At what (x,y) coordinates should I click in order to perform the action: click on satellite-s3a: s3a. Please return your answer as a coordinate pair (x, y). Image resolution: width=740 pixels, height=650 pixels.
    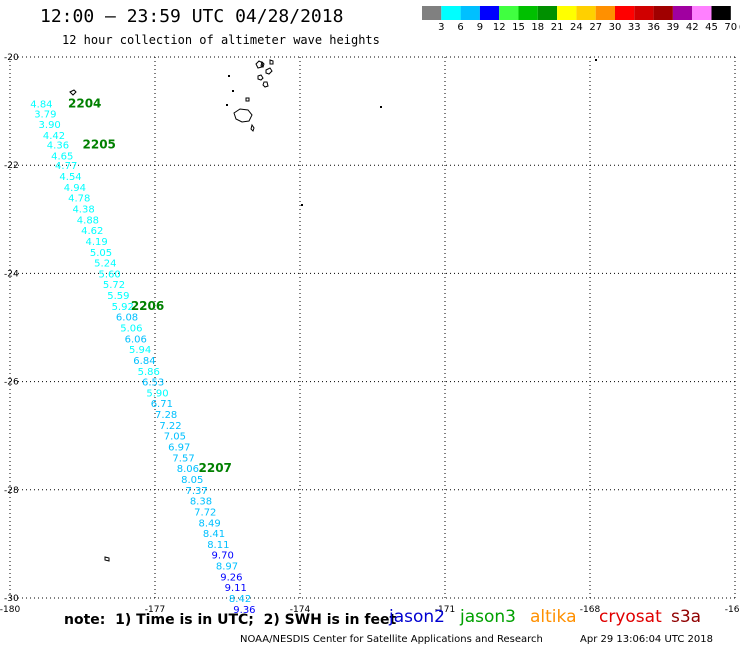
    Looking at the image, I should click on (686, 617).